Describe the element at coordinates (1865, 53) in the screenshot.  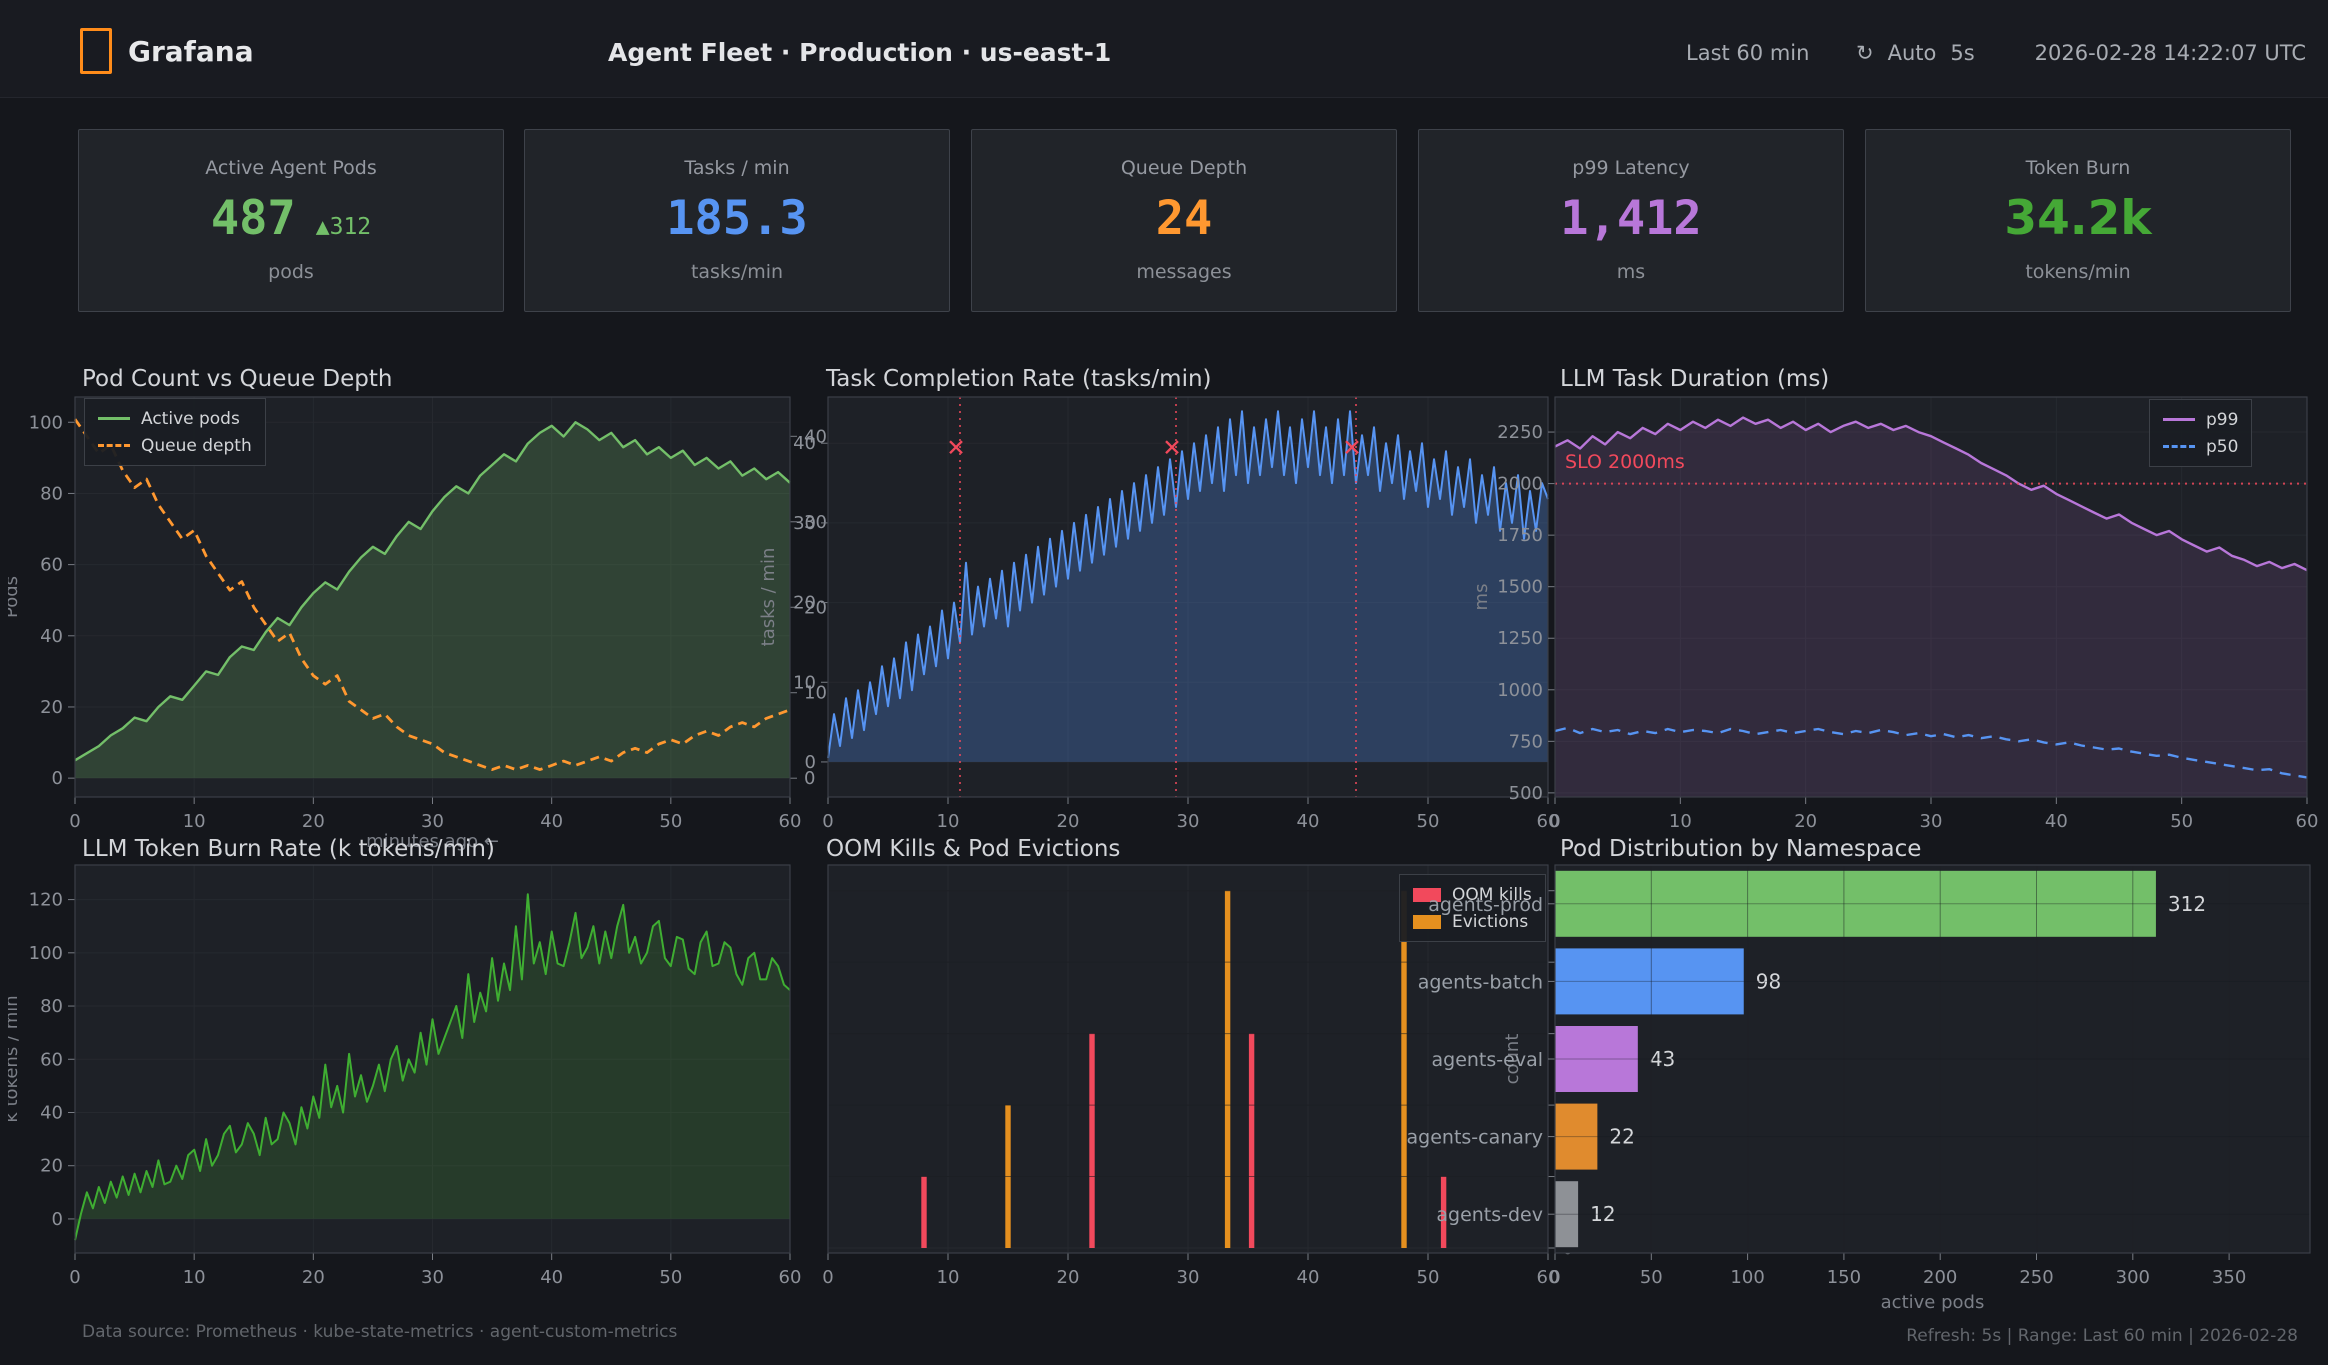
I see `refresh-icon: ↻` at that location.